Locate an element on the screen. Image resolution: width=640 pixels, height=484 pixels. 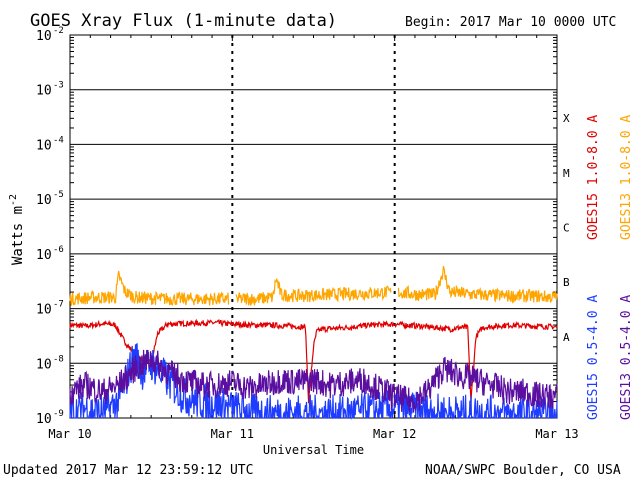
x-axis-label: Universal Time is located at coordinates (313, 450).